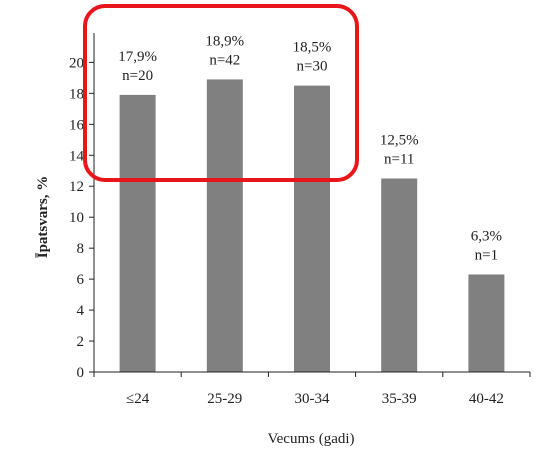  What do you see at coordinates (77, 125) in the screenshot?
I see `y-tick-label: 16` at bounding box center [77, 125].